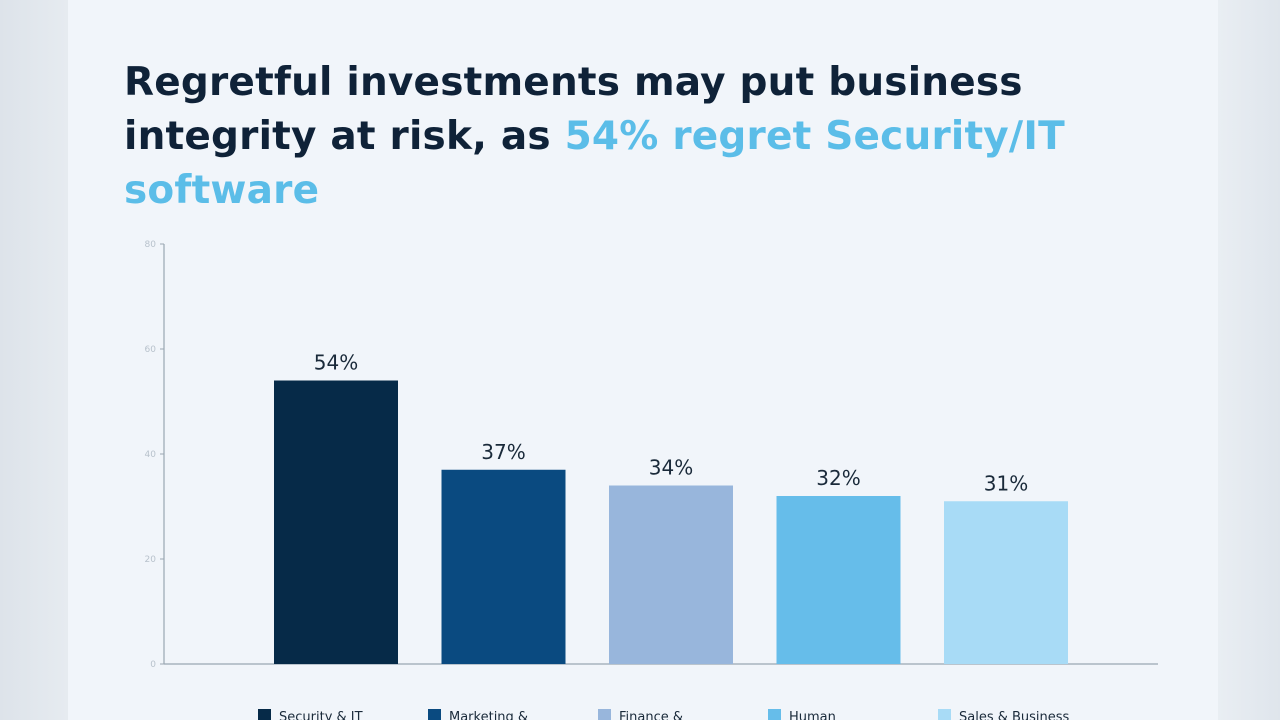 The width and height of the screenshot is (1280, 720). What do you see at coordinates (651, 715) in the screenshot?
I see `legend-label: Finance &` at bounding box center [651, 715].